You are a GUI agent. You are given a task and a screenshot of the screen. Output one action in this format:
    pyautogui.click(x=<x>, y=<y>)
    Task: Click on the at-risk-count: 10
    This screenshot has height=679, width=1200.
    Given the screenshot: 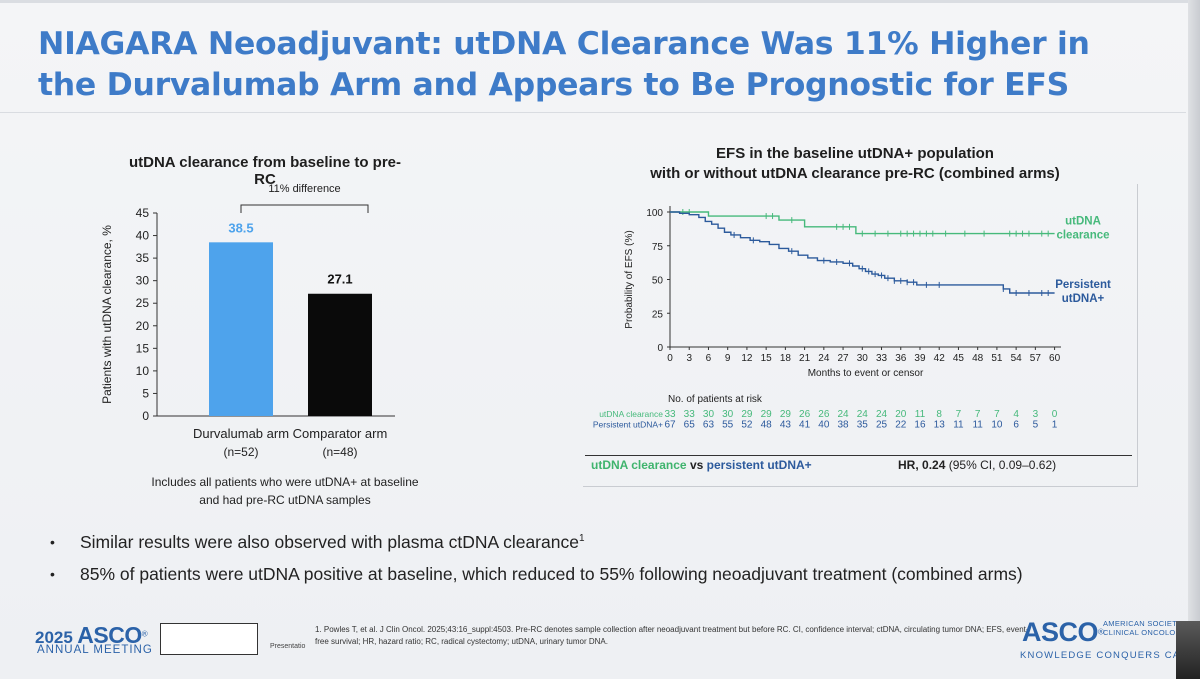 What is the action you would take?
    pyautogui.click(x=997, y=425)
    